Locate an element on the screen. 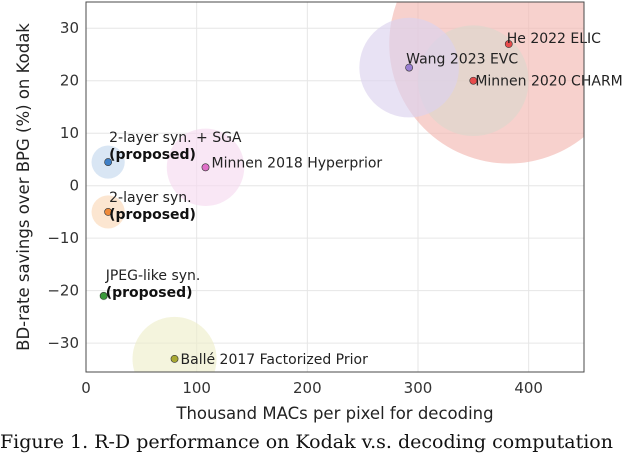  point-label: 2-layer syn. + SGA is located at coordinates (175, 138).